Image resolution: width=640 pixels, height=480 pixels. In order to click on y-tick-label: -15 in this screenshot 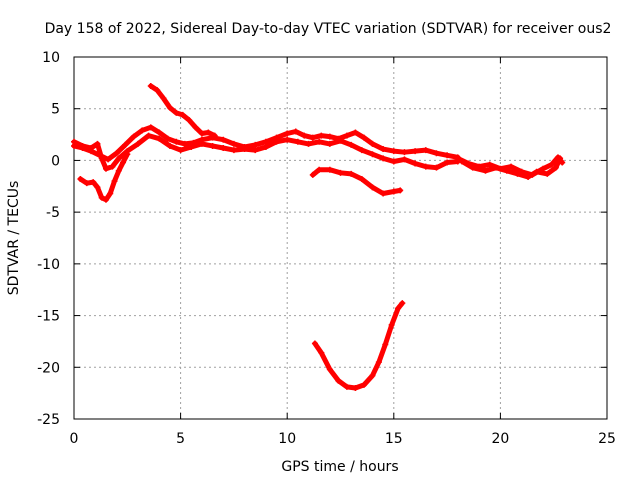, I will do `click(48, 317)`.